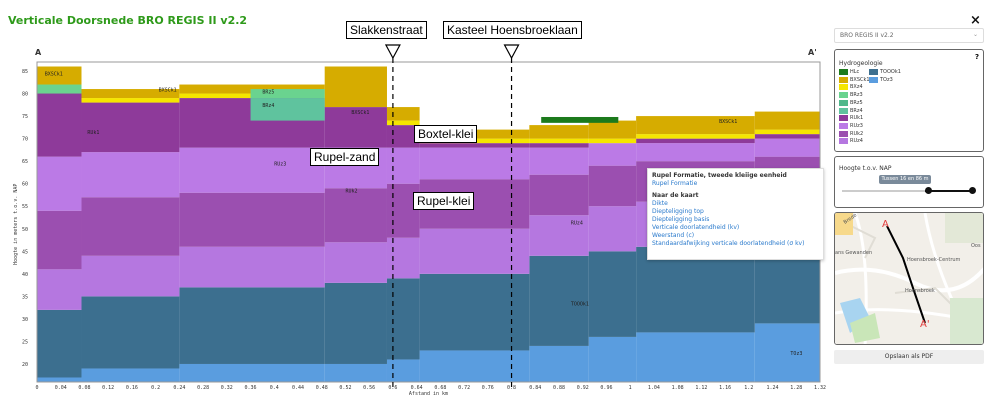 This screenshot has width=1006, height=403. What do you see at coordinates (856, 95) in the screenshot?
I see `legend-label: BRz3` at bounding box center [856, 95].